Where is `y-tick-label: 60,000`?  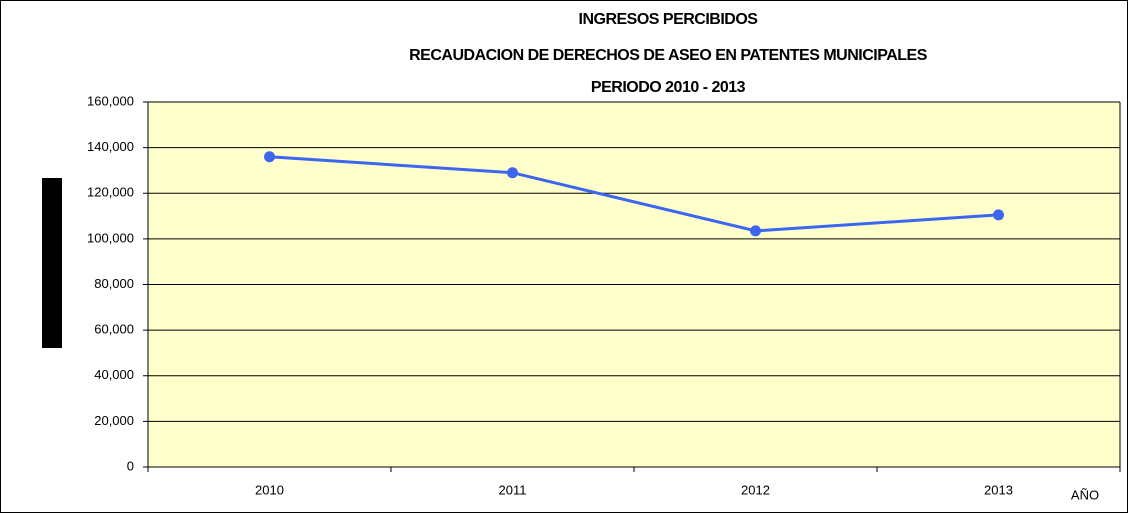 y-tick-label: 60,000 is located at coordinates (114, 329).